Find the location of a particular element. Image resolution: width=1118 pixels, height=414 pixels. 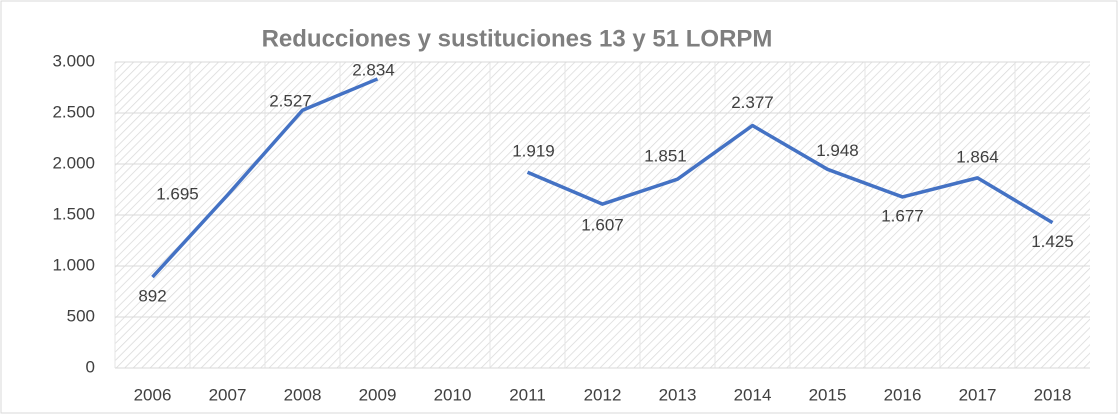

y-tick-label: 2.000 is located at coordinates (73, 162).